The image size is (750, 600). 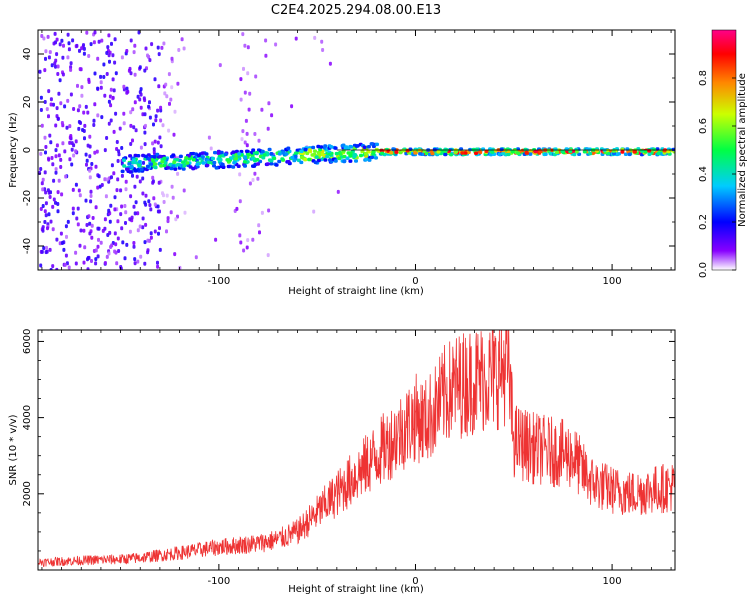 What do you see at coordinates (27, 150) in the screenshot?
I see `y-tick-label: 0` at bounding box center [27, 150].